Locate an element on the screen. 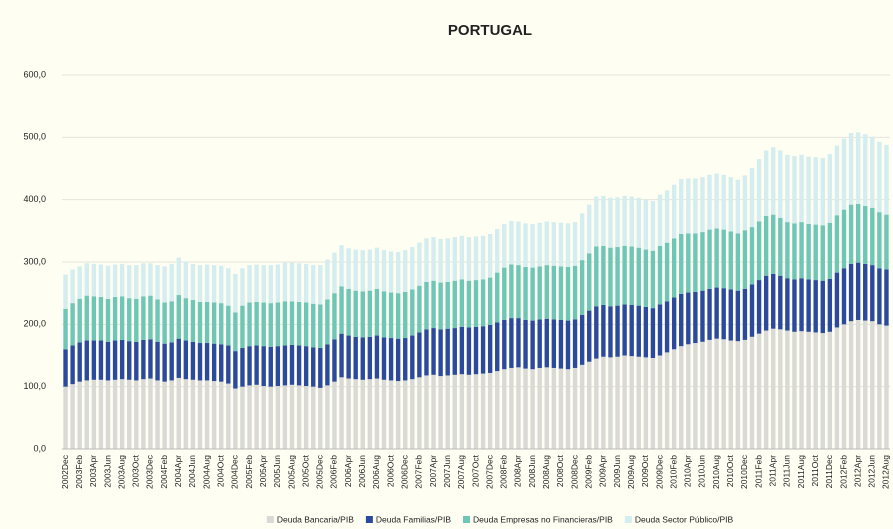 The height and width of the screenshot is (529, 893). x-tick-label: 2012Apr is located at coordinates (857, 471).